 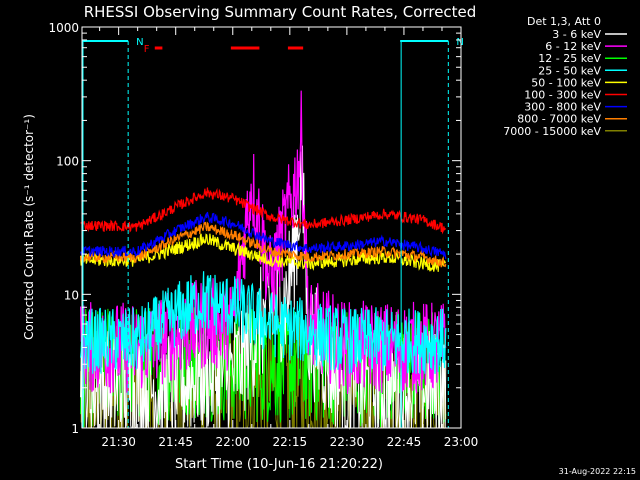 I want to click on y-tick-label-1: 10, so click(x=71, y=295).